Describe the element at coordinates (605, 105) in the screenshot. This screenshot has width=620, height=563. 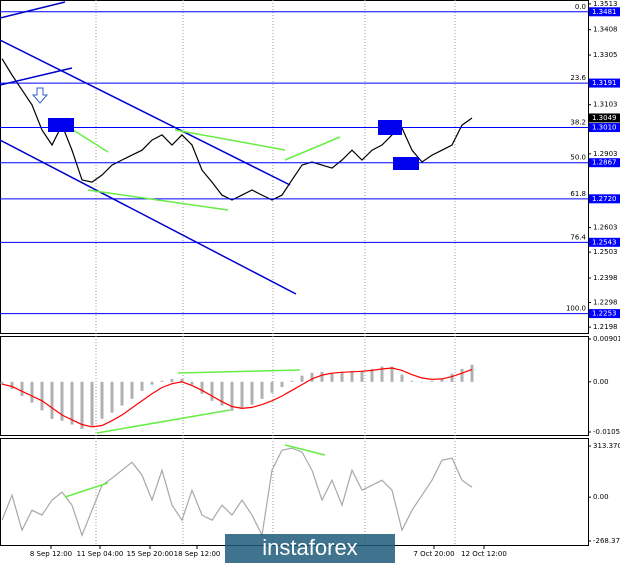
I see `y-tick-label: 1.3103` at that location.